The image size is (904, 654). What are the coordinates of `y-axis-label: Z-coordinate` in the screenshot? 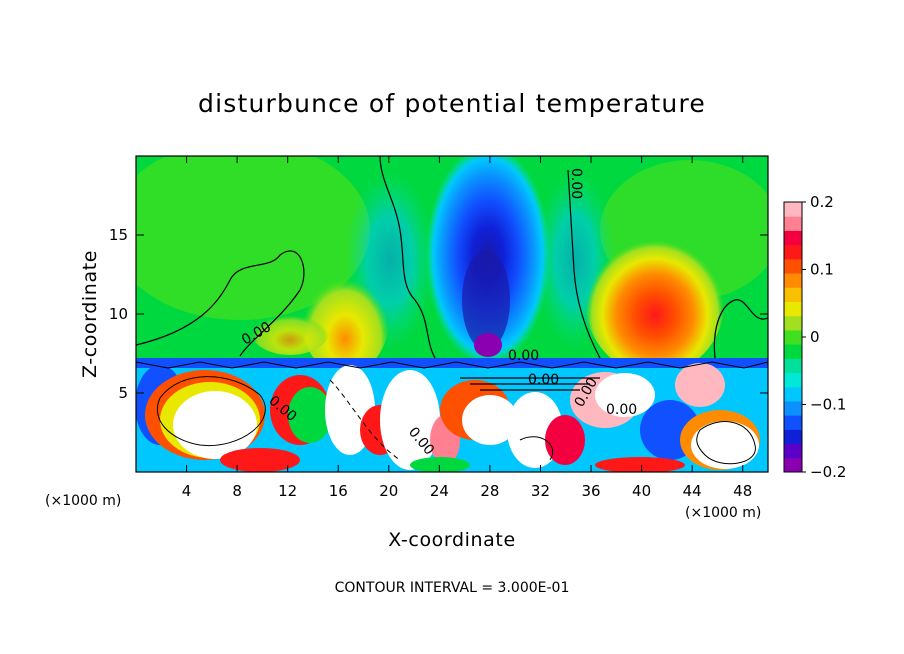 It's located at (90, 314).